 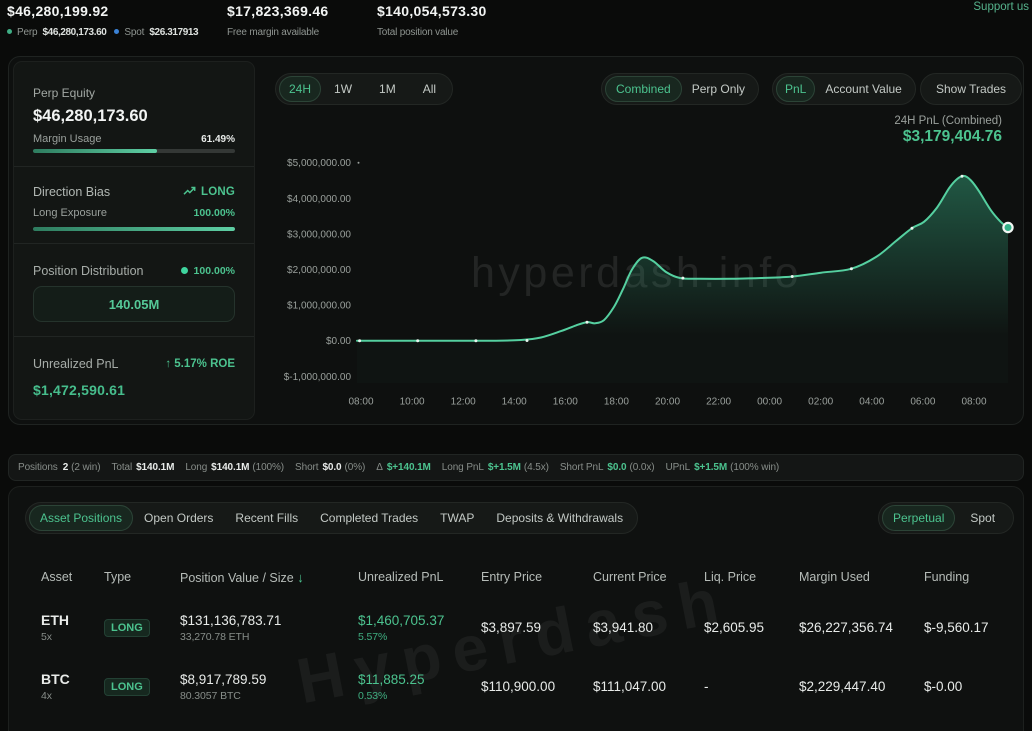 I want to click on svg-text: $1,000,000.00, so click(x=319, y=306).